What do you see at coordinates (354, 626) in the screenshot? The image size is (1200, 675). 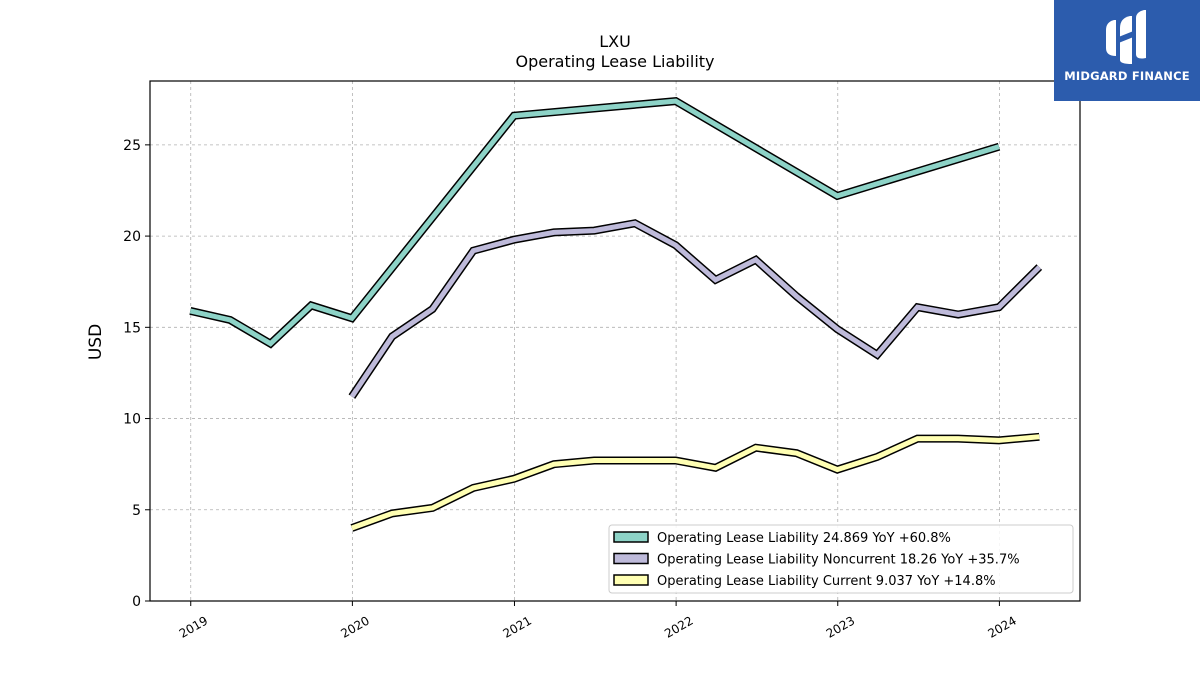 I see `x-tick-label: 2020` at bounding box center [354, 626].